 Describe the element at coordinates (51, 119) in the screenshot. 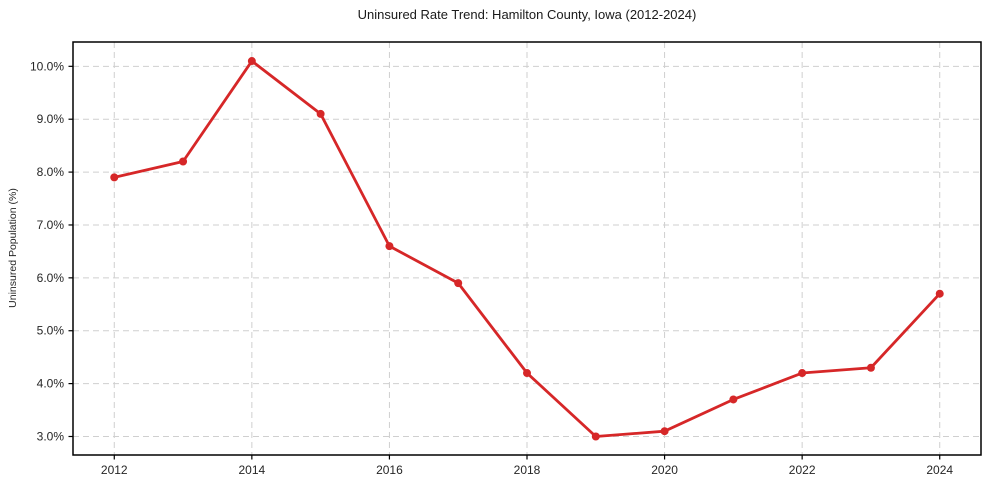

I see `y-tick-label: 9.0%` at that location.